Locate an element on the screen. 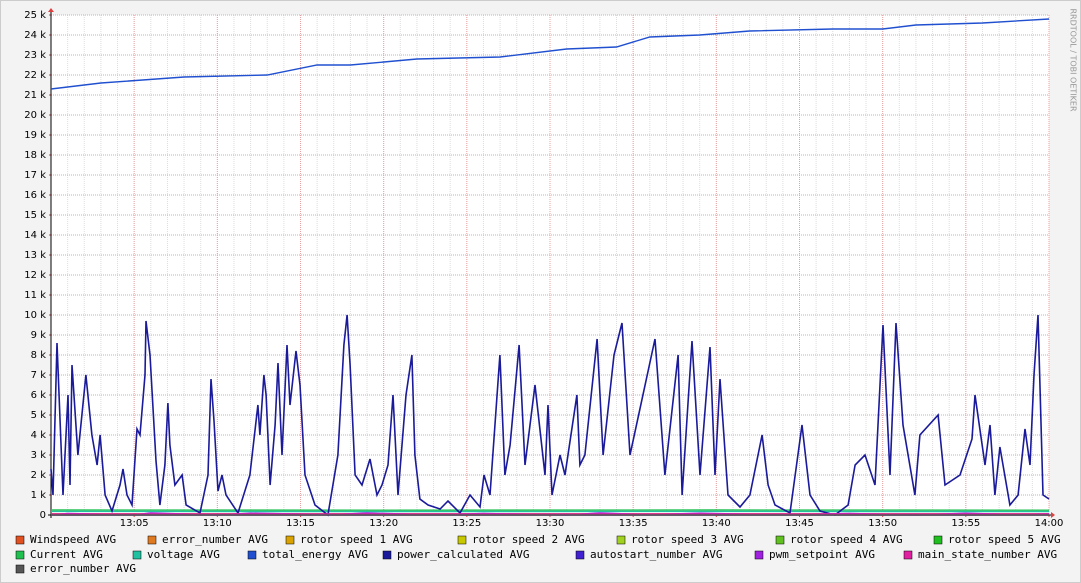 This screenshot has height=583, width=1081. legend-label: rotor speed 1 AVG is located at coordinates (356, 539).